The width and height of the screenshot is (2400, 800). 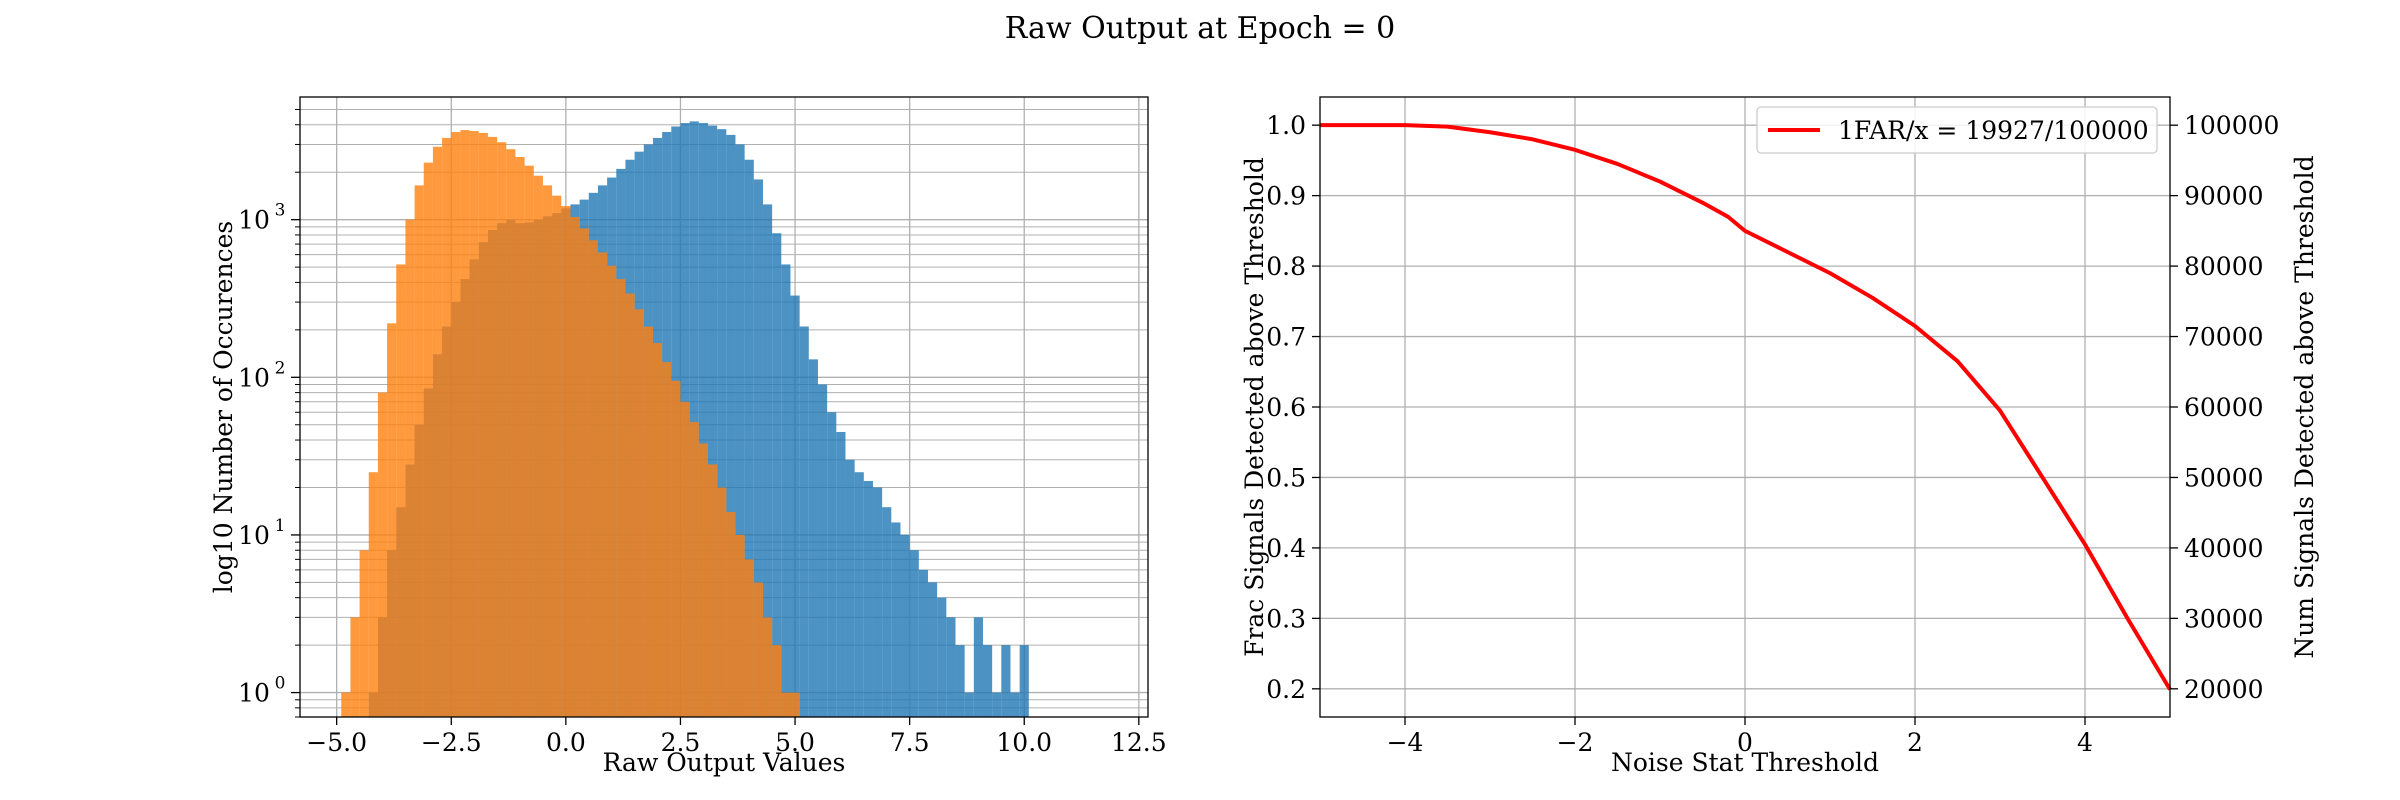 I want to click on hist-x-tick-label: 5.0, so click(x=795, y=742).